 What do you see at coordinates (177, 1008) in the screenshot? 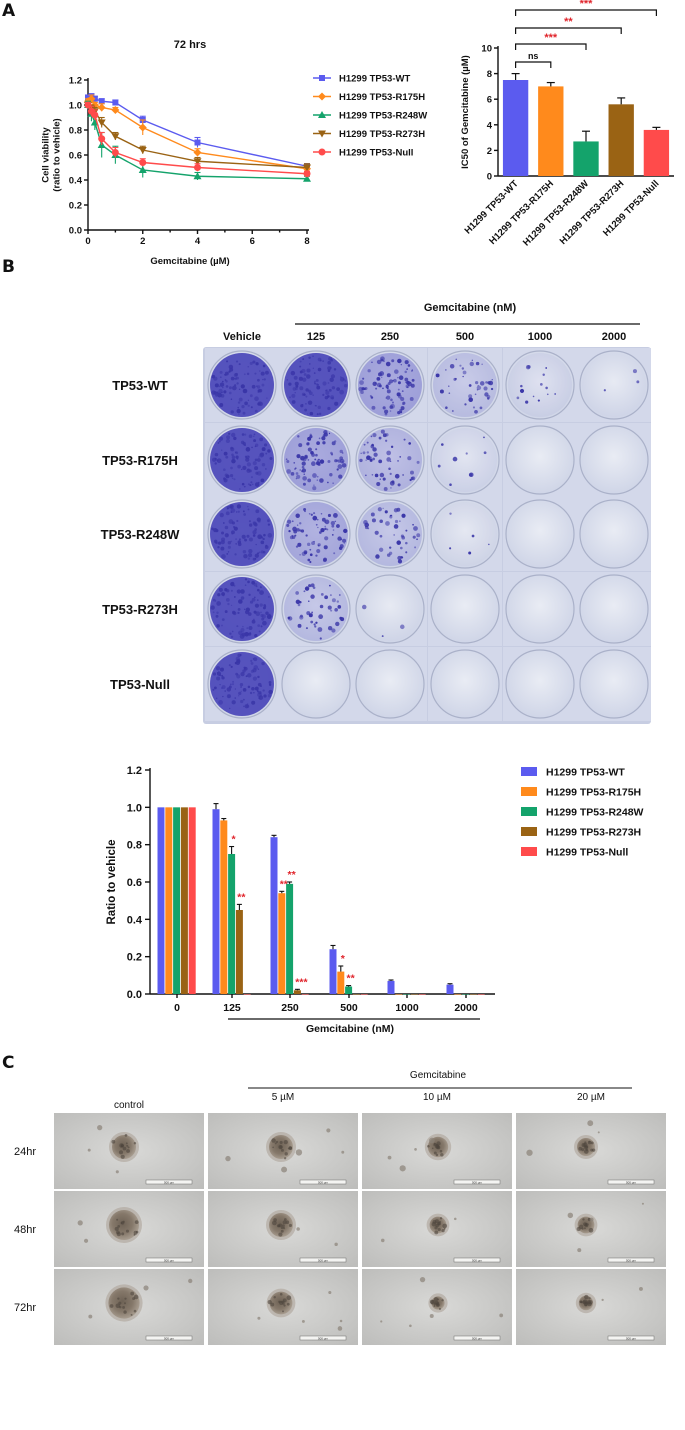
I see `colony-xtick-label: 0` at bounding box center [177, 1008].